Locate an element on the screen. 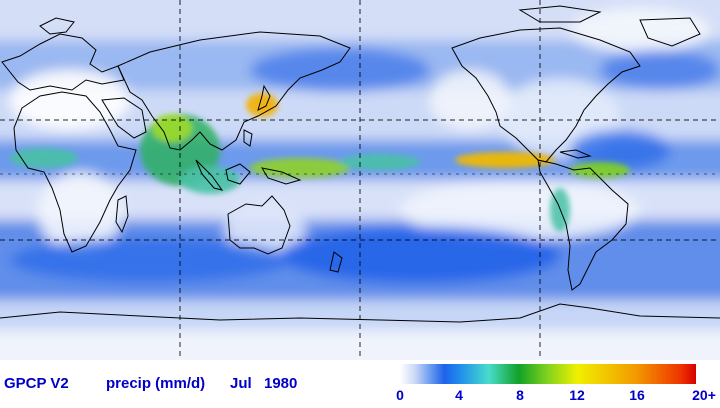 The width and height of the screenshot is (720, 408). dataset-label: GPCP V2 is located at coordinates (36, 383).